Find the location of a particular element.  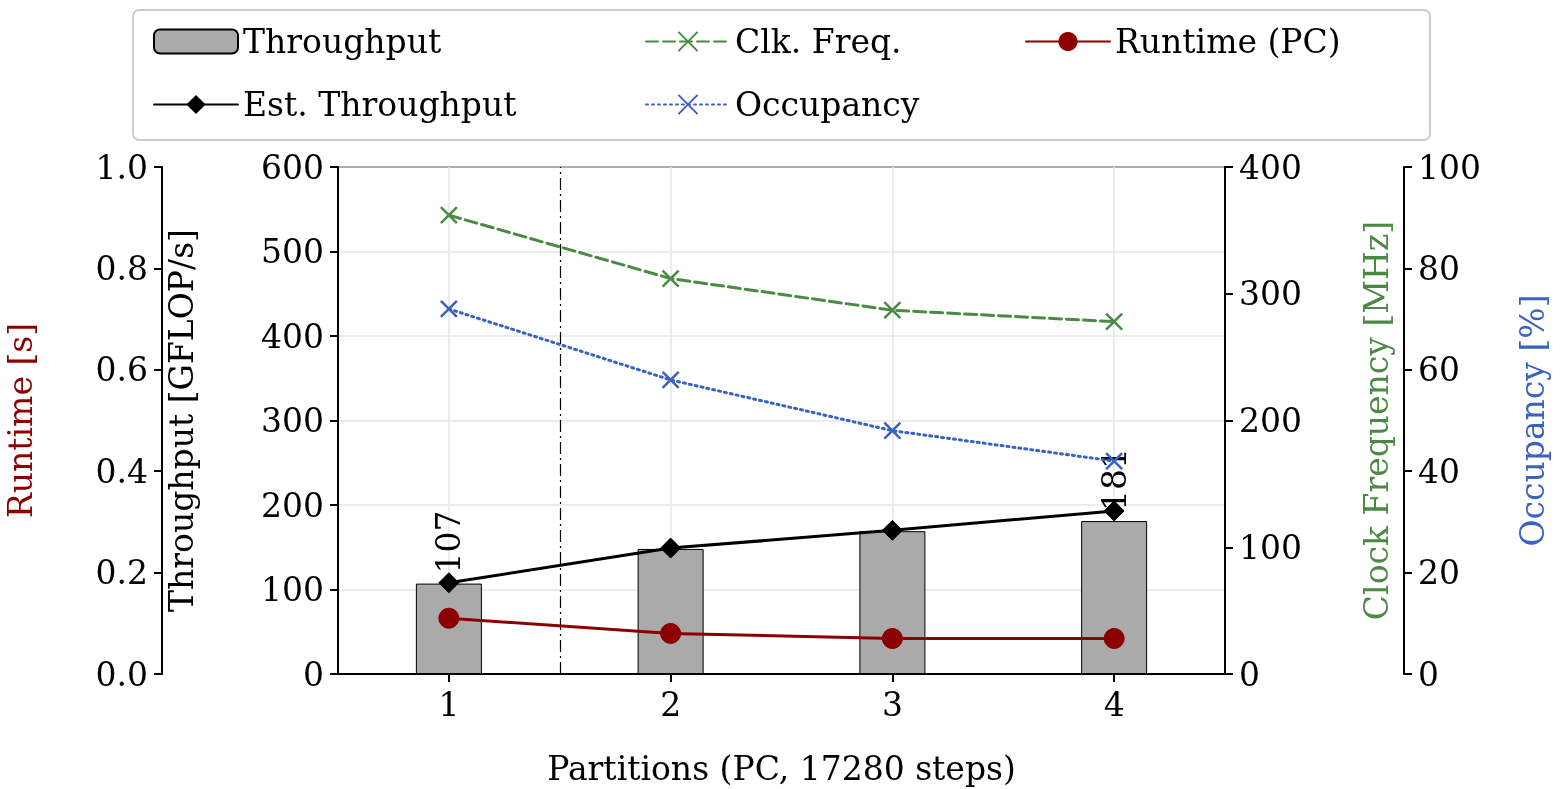

legend-label: Est. Throughput is located at coordinates (380, 104).